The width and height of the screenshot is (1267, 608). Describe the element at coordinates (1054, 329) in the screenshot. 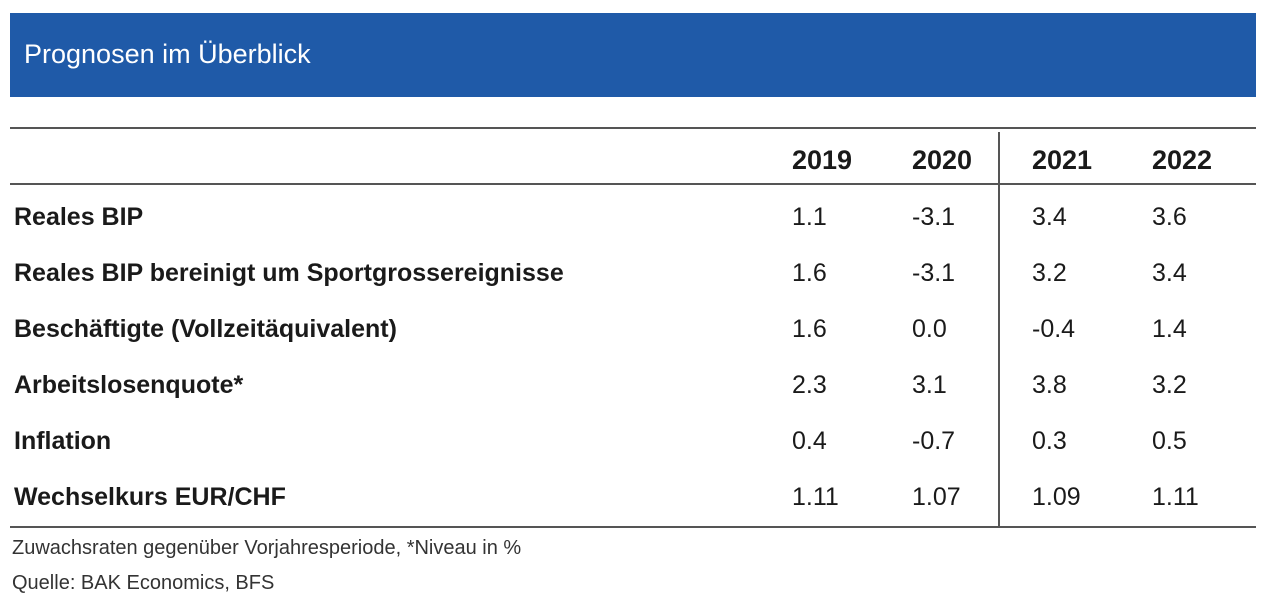

I see `table-cell: -0.4` at that location.